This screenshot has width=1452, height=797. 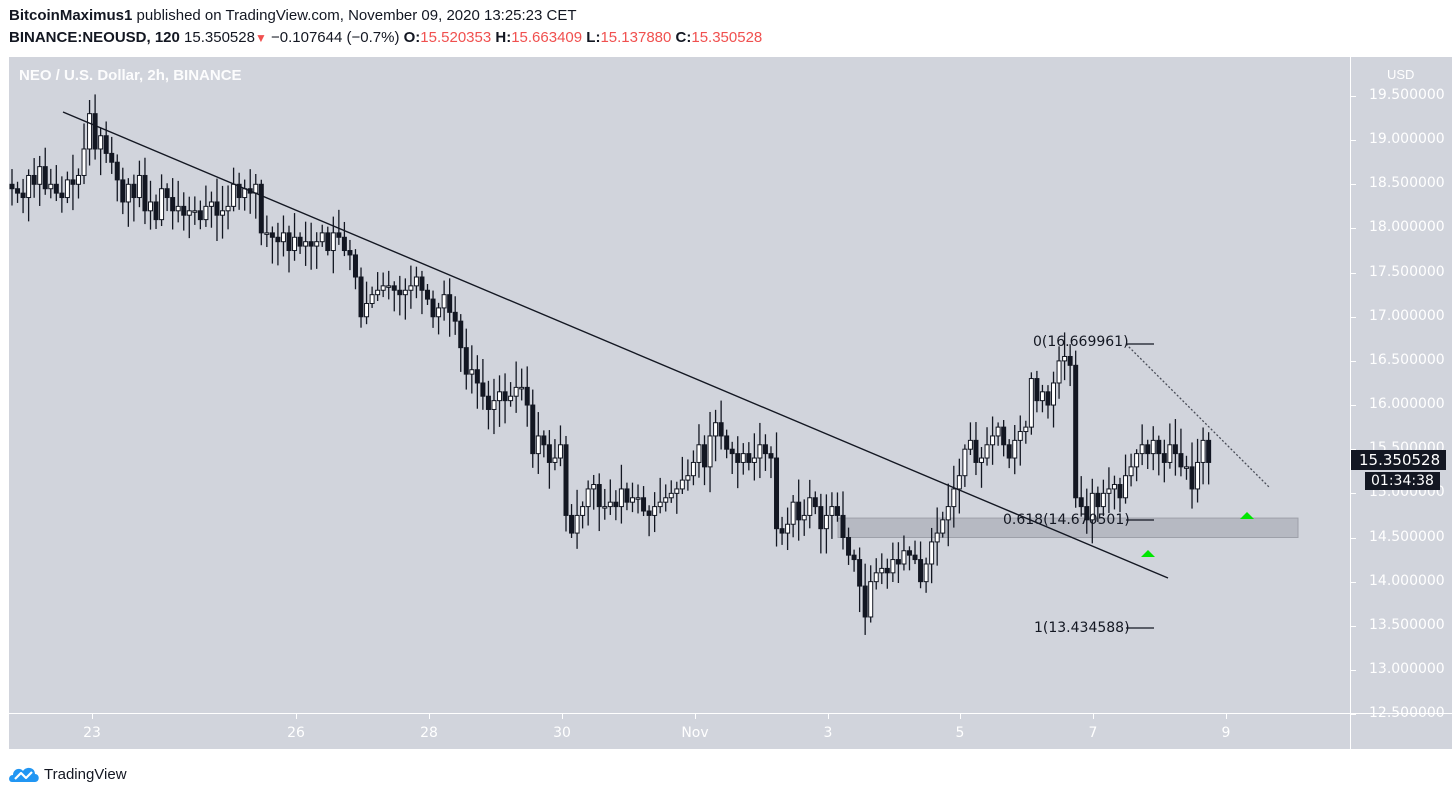 I want to click on price-tick-label: 18.500000, so click(x=1407, y=183).